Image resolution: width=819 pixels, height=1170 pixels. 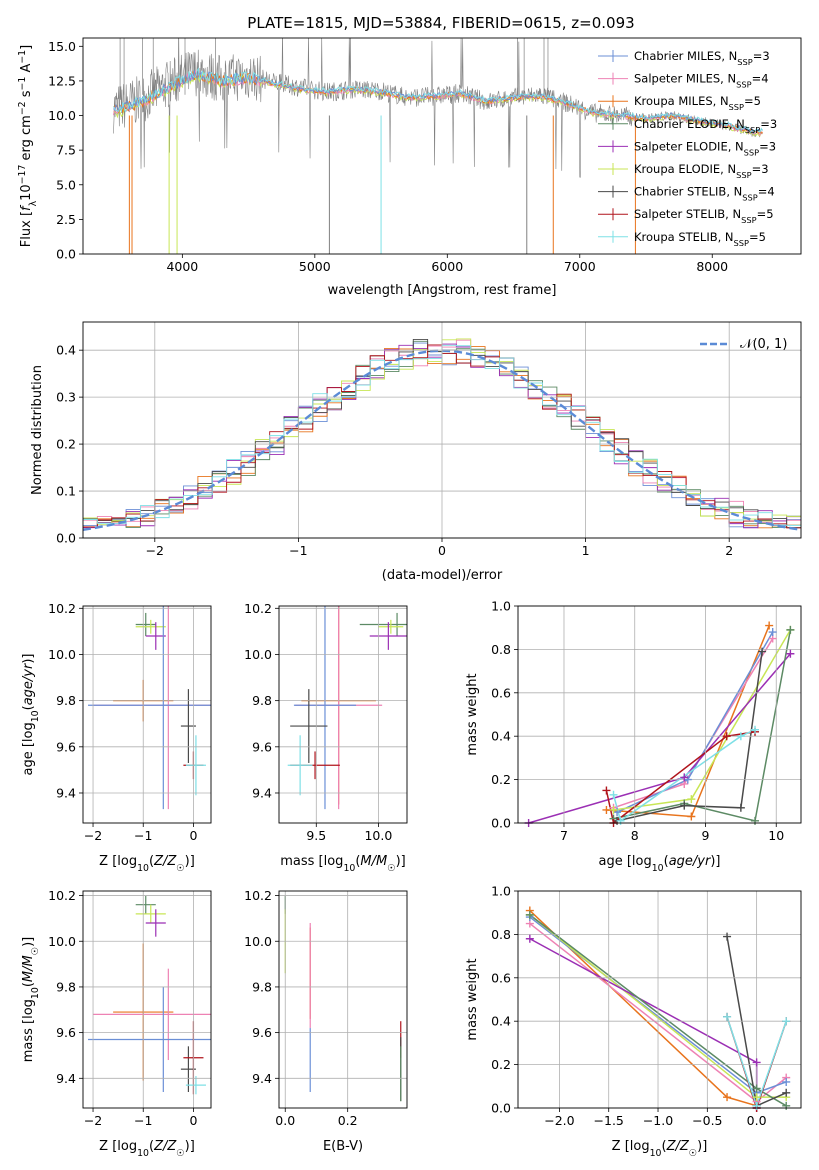 I want to click on mass_weight_vs_Z-ylabel: mass weight, so click(x=472, y=999).